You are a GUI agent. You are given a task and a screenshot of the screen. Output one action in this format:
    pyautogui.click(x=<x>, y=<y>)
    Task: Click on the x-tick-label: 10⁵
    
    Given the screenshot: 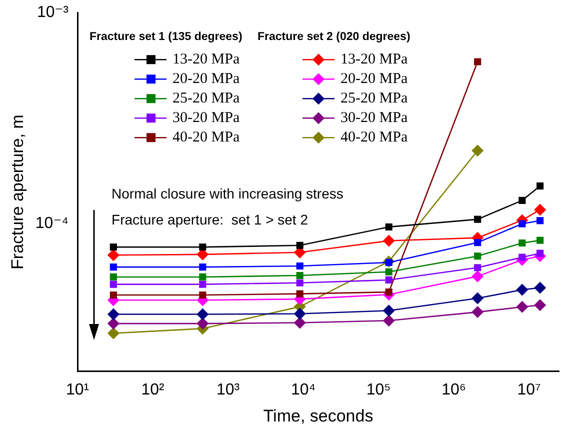 What is the action you would take?
    pyautogui.click(x=378, y=389)
    